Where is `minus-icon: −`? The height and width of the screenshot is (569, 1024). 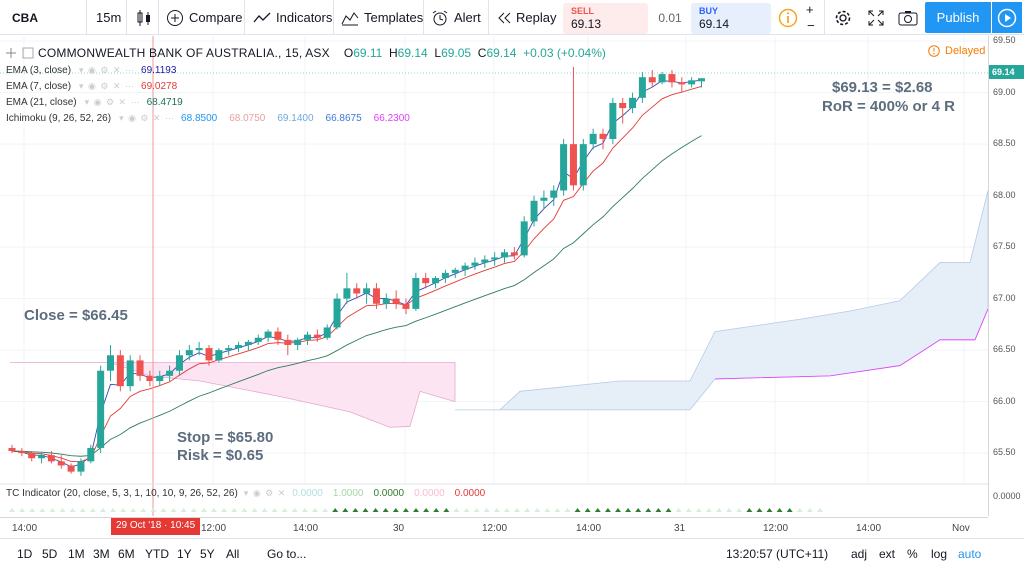 minus-icon: − is located at coordinates (811, 25).